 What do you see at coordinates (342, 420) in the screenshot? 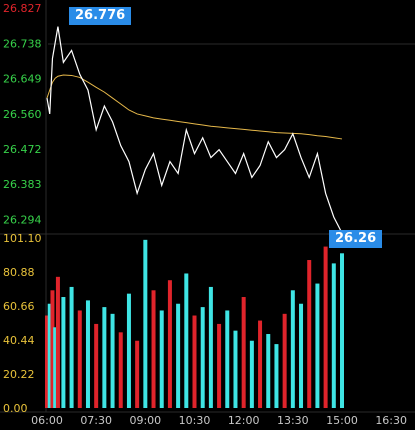
I see `time-tick-label: 15:00` at bounding box center [342, 420].